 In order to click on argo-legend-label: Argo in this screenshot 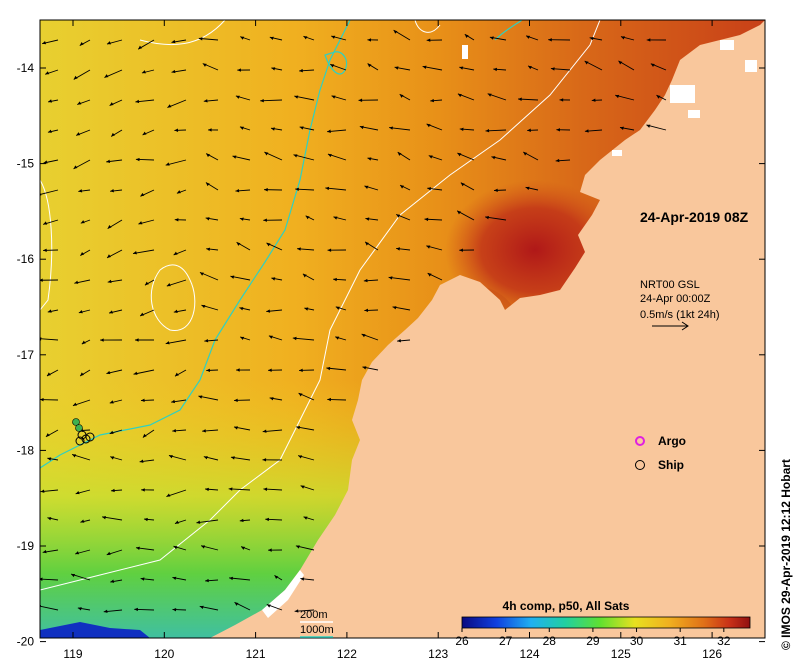, I will do `click(672, 441)`.